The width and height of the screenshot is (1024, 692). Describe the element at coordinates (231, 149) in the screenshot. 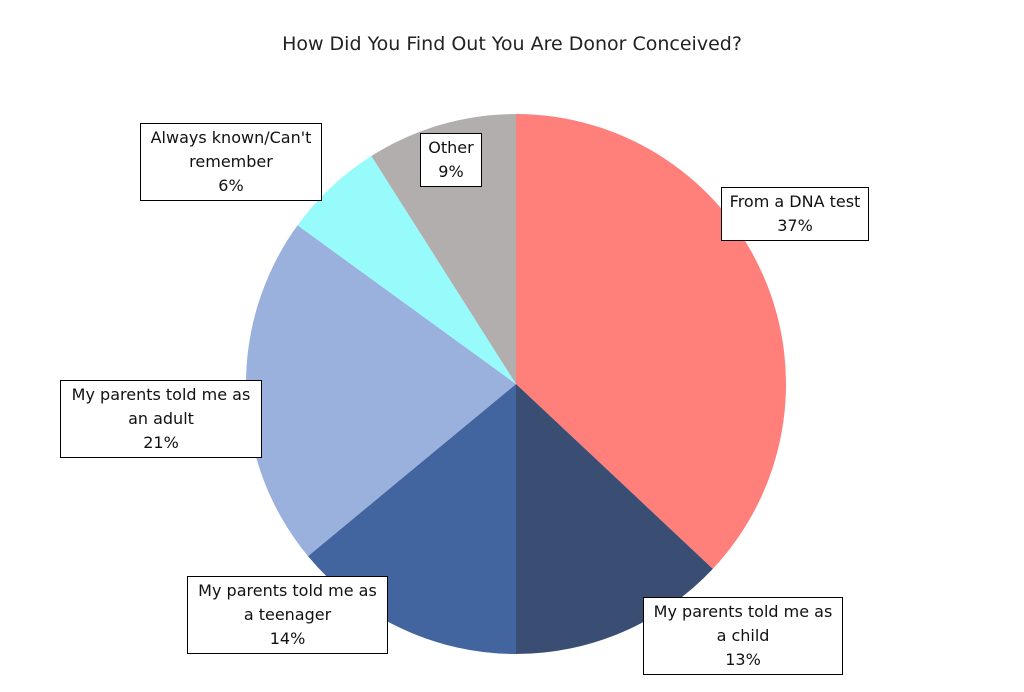

I see `category-label: Always known/Can't remember` at that location.